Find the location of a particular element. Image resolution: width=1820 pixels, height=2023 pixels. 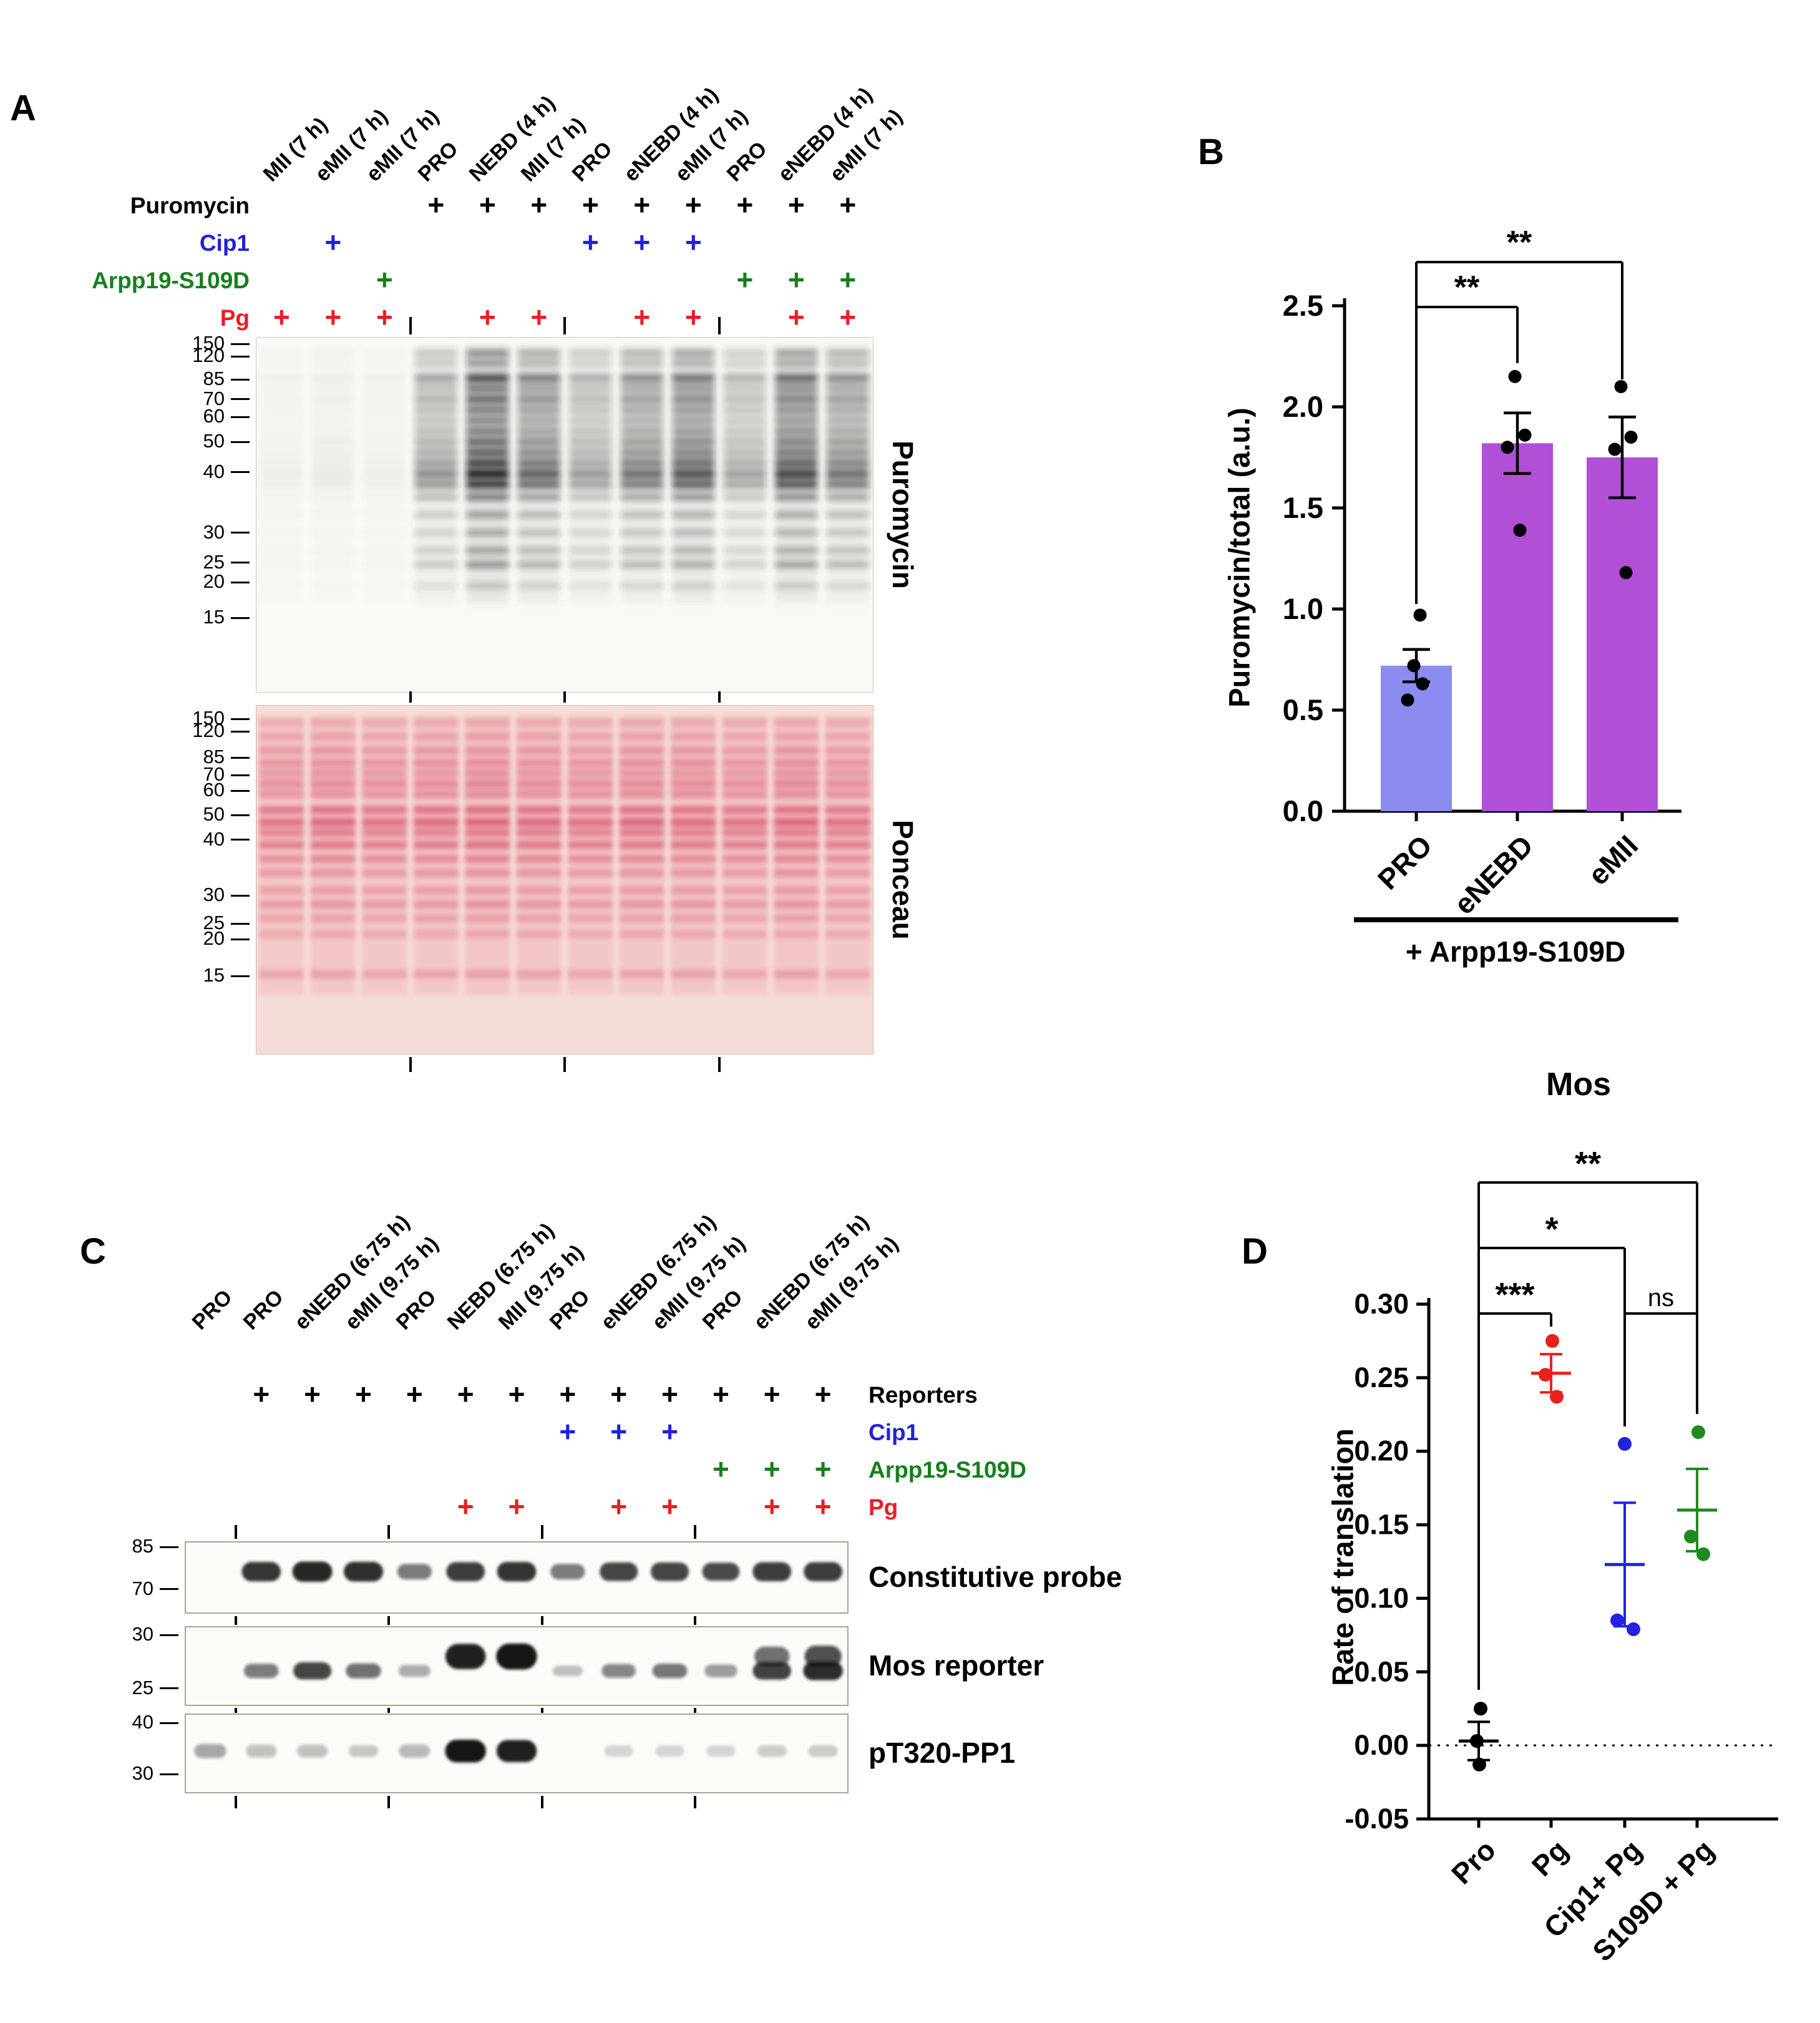

chart-d-ytick: 0.05 is located at coordinates (1381, 1671).